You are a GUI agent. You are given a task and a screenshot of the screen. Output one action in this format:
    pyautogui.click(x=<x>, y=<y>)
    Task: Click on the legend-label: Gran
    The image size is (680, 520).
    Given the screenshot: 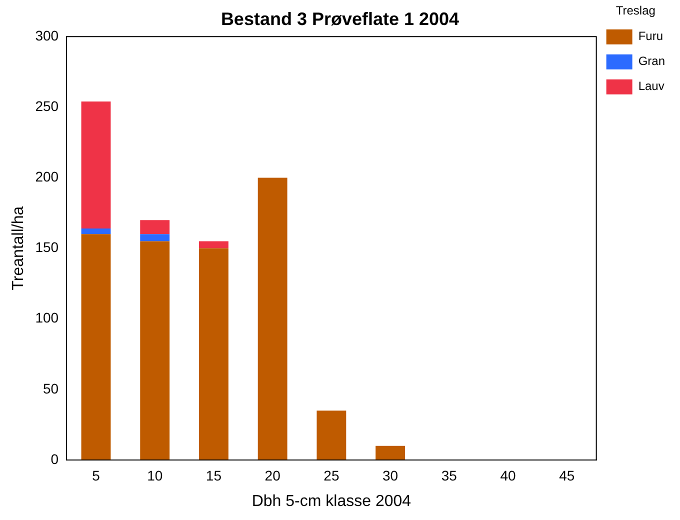 What is the action you would take?
    pyautogui.click(x=652, y=61)
    